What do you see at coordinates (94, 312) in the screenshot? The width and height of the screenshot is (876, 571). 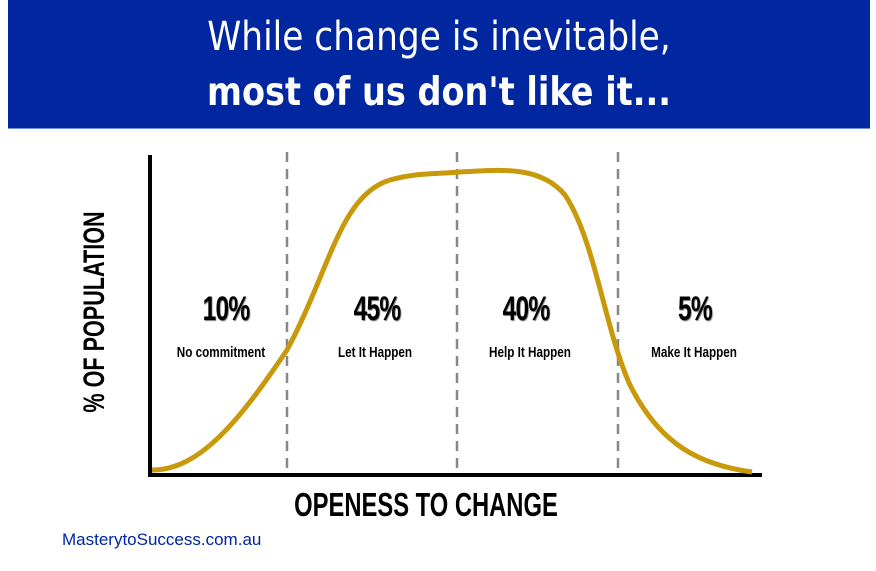 I see `y-axis-label: % OF POPULATION` at bounding box center [94, 312].